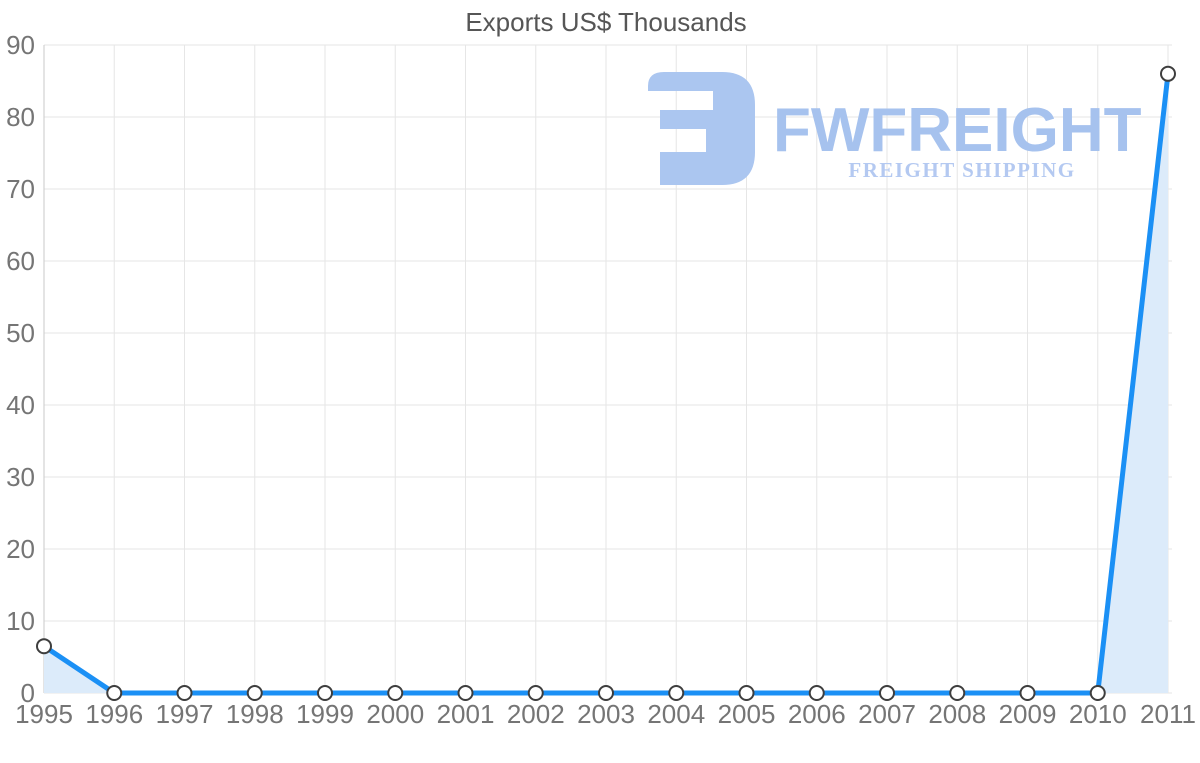 The image size is (1200, 763). Describe the element at coordinates (1097, 693) in the screenshot. I see `data-point-2010` at that location.